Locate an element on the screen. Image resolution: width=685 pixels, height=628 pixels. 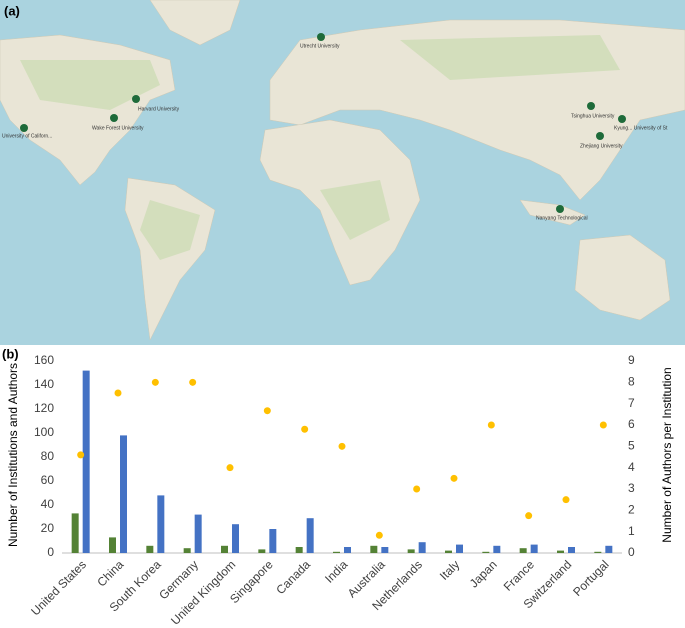
y-tick-label: 20 is located at coordinates (48, 528).